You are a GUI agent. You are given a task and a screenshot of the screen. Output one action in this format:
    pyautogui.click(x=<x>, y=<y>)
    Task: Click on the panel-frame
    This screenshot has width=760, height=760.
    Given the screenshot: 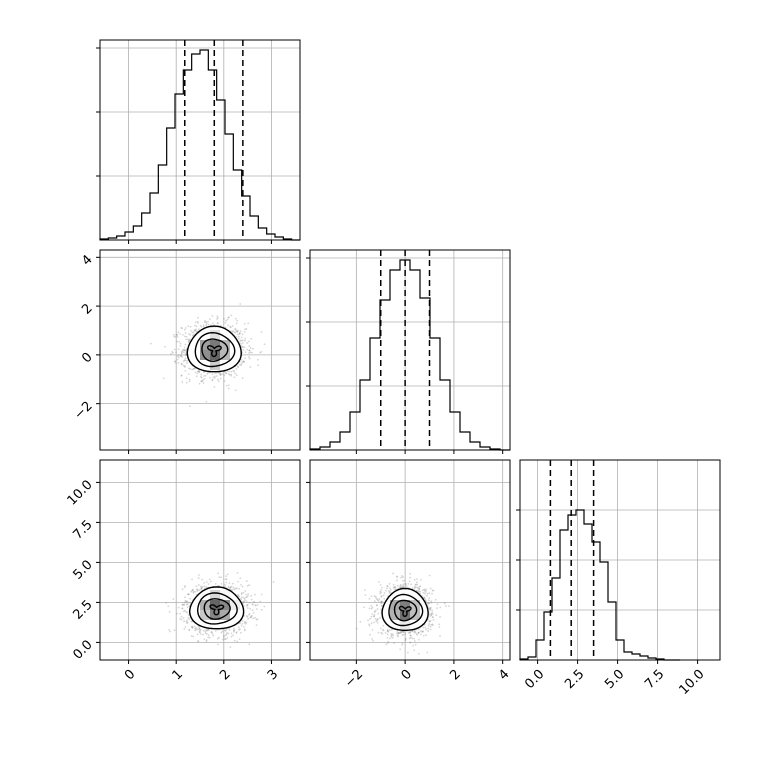 What is the action you would take?
    pyautogui.click(x=200, y=350)
    